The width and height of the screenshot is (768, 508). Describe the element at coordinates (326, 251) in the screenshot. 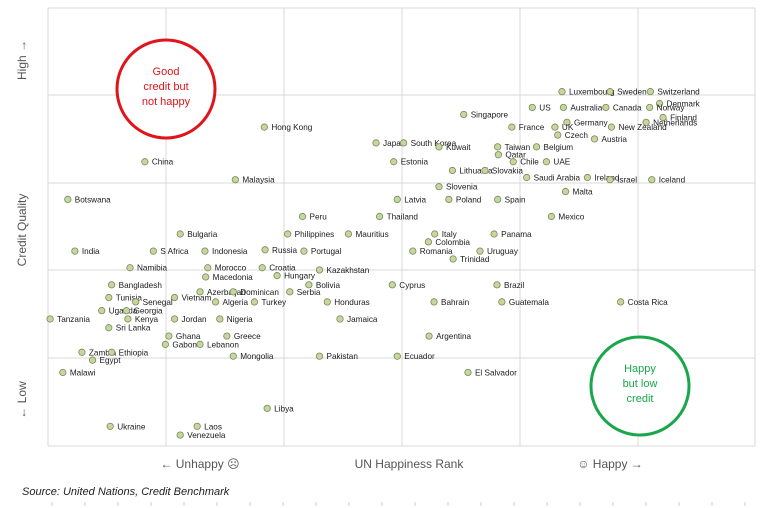

I see `point-label: Portugal` at that location.